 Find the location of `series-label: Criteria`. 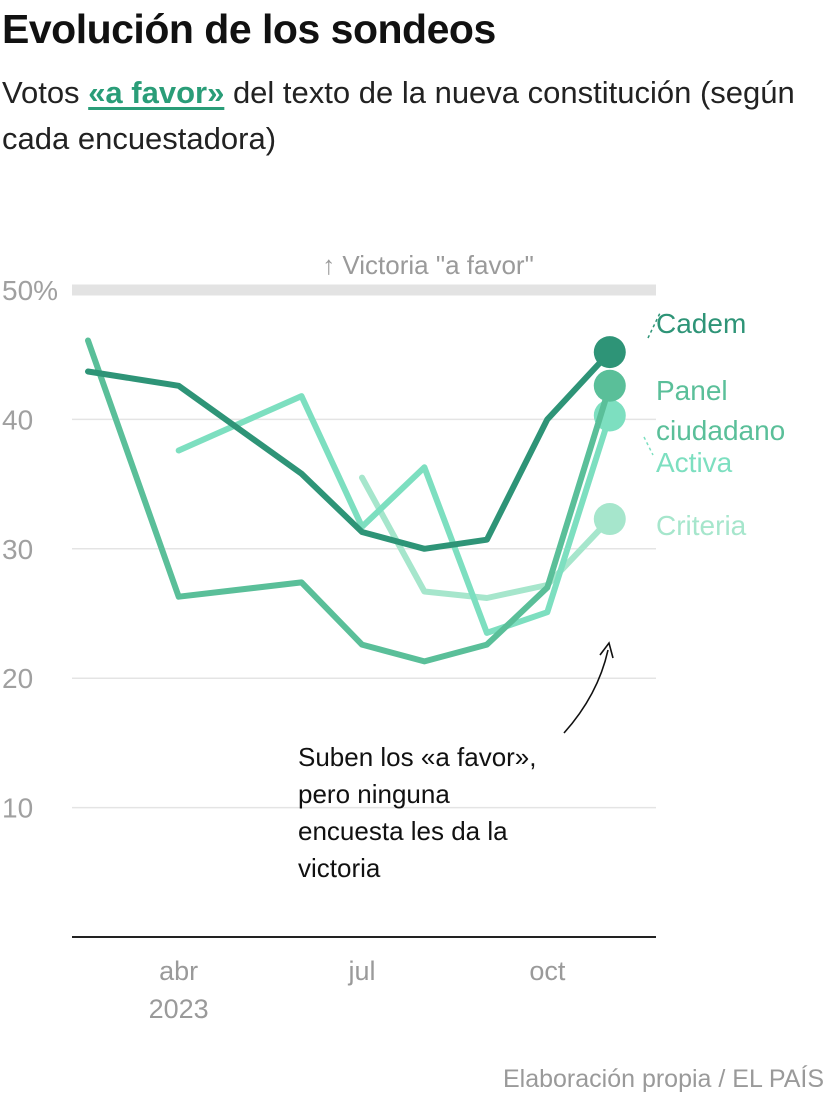

series-label: Criteria is located at coordinates (701, 525).